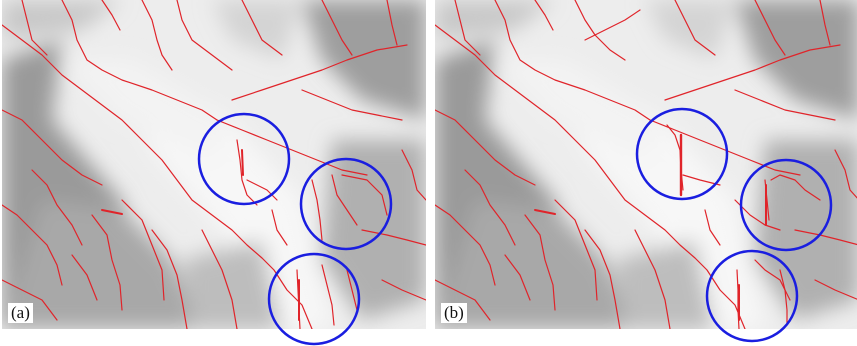 This screenshot has height=346, width=857. What do you see at coordinates (454, 313) in the screenshot?
I see `panel-label-b: (b)` at bounding box center [454, 313].